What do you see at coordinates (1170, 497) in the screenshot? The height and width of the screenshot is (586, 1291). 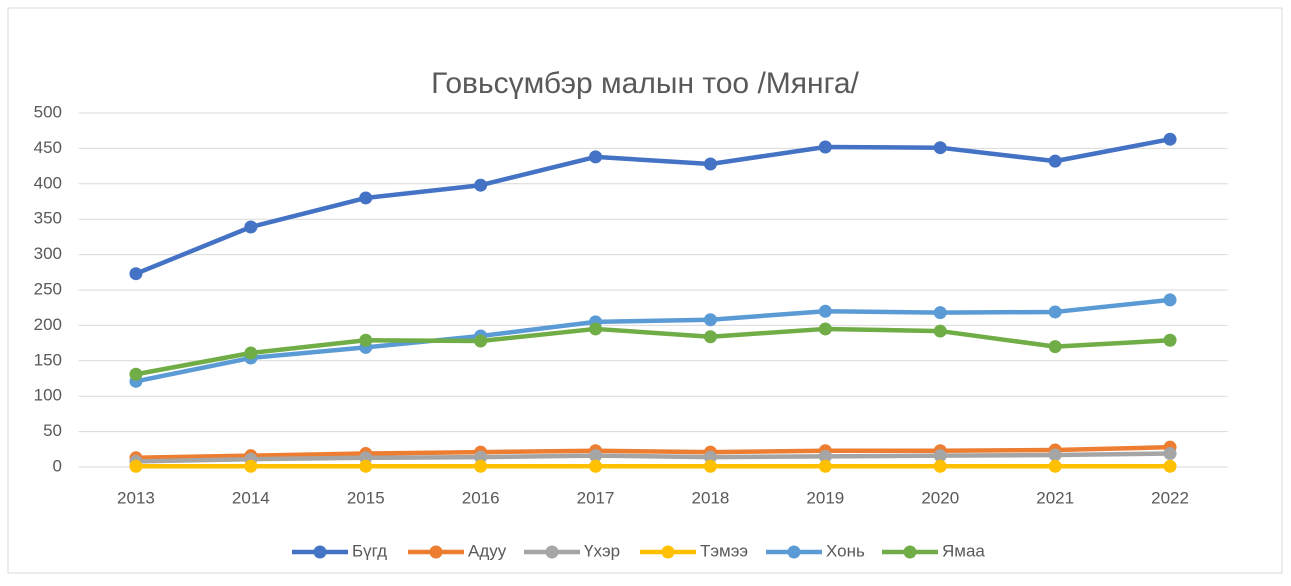 I see `x-tick-label: 2022` at bounding box center [1170, 497].